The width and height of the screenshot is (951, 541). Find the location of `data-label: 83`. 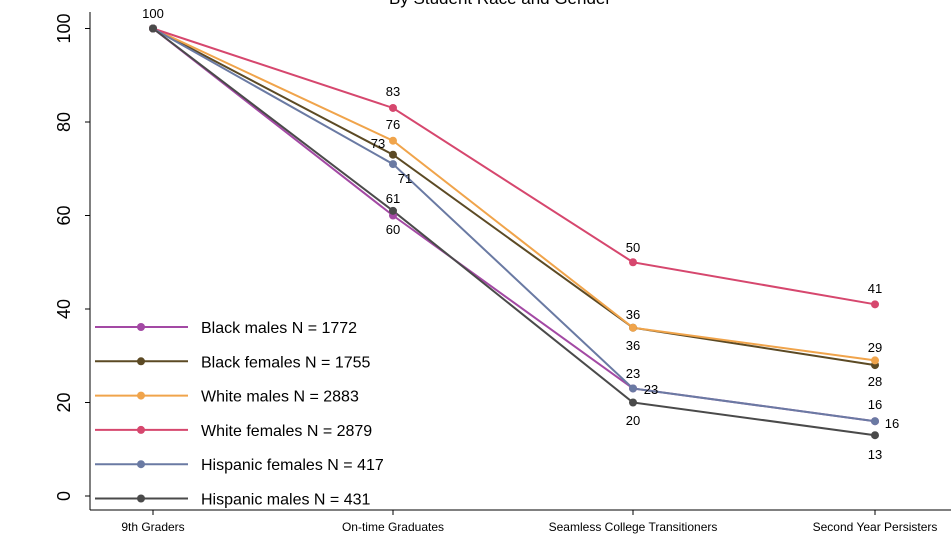

data-label: 83 is located at coordinates (393, 91).